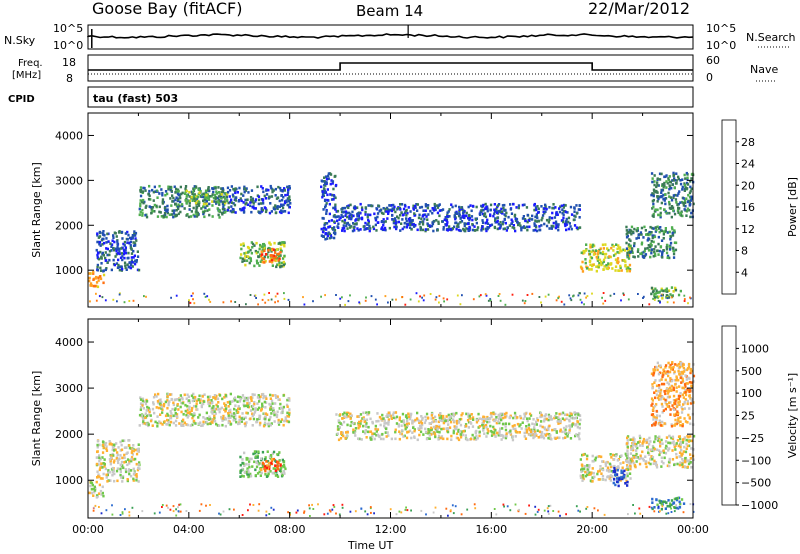 The width and height of the screenshot is (800, 554). I want to click on station-title: Goose Bay (fitACF), so click(167, 9).